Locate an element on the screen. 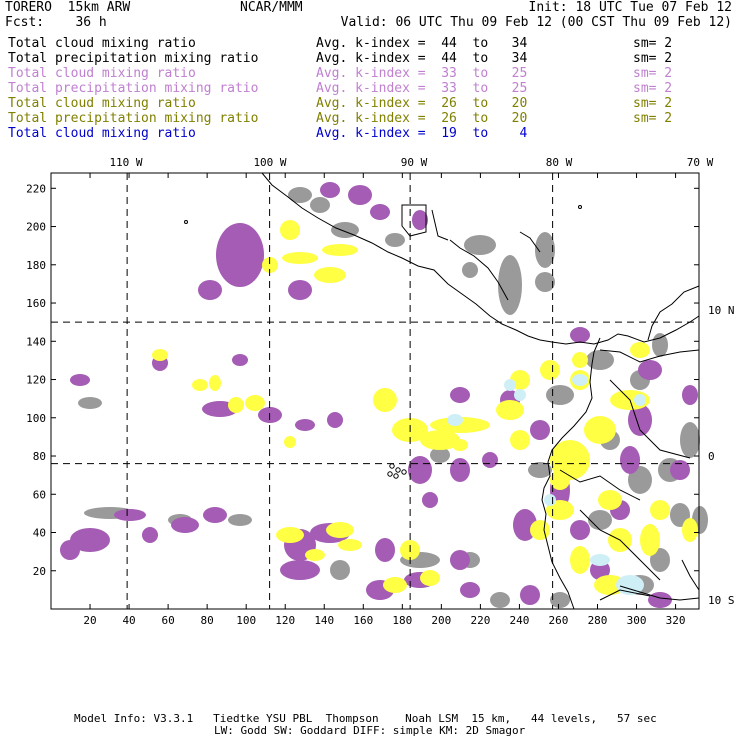 The width and height of the screenshot is (740, 740). x-tick-label: 180 is located at coordinates (402, 620).